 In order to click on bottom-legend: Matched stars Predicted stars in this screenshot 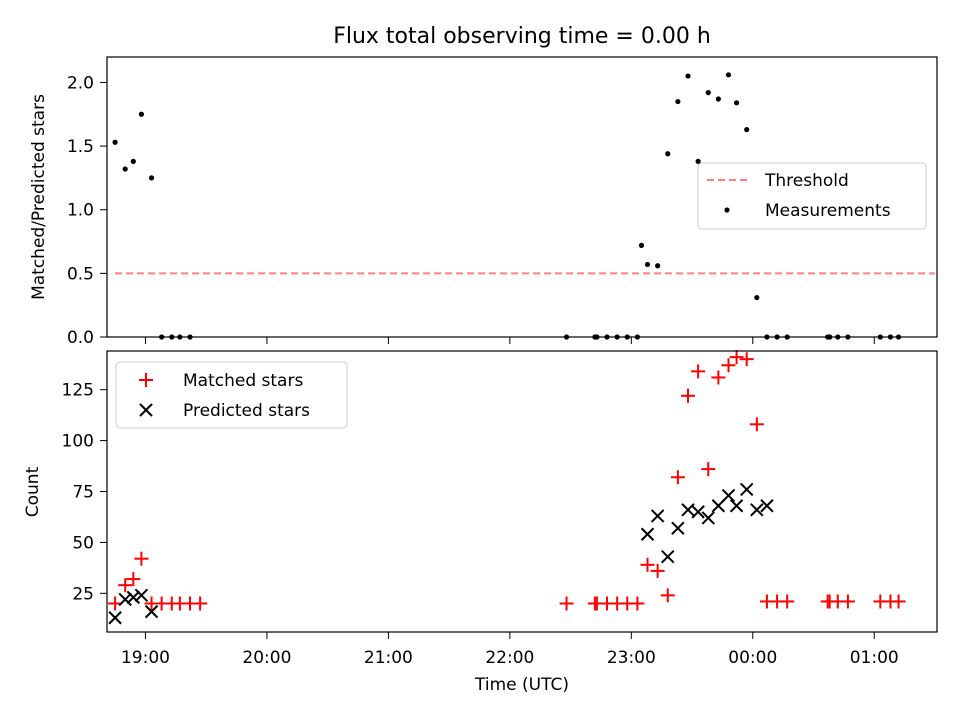, I will do `click(231, 395)`.